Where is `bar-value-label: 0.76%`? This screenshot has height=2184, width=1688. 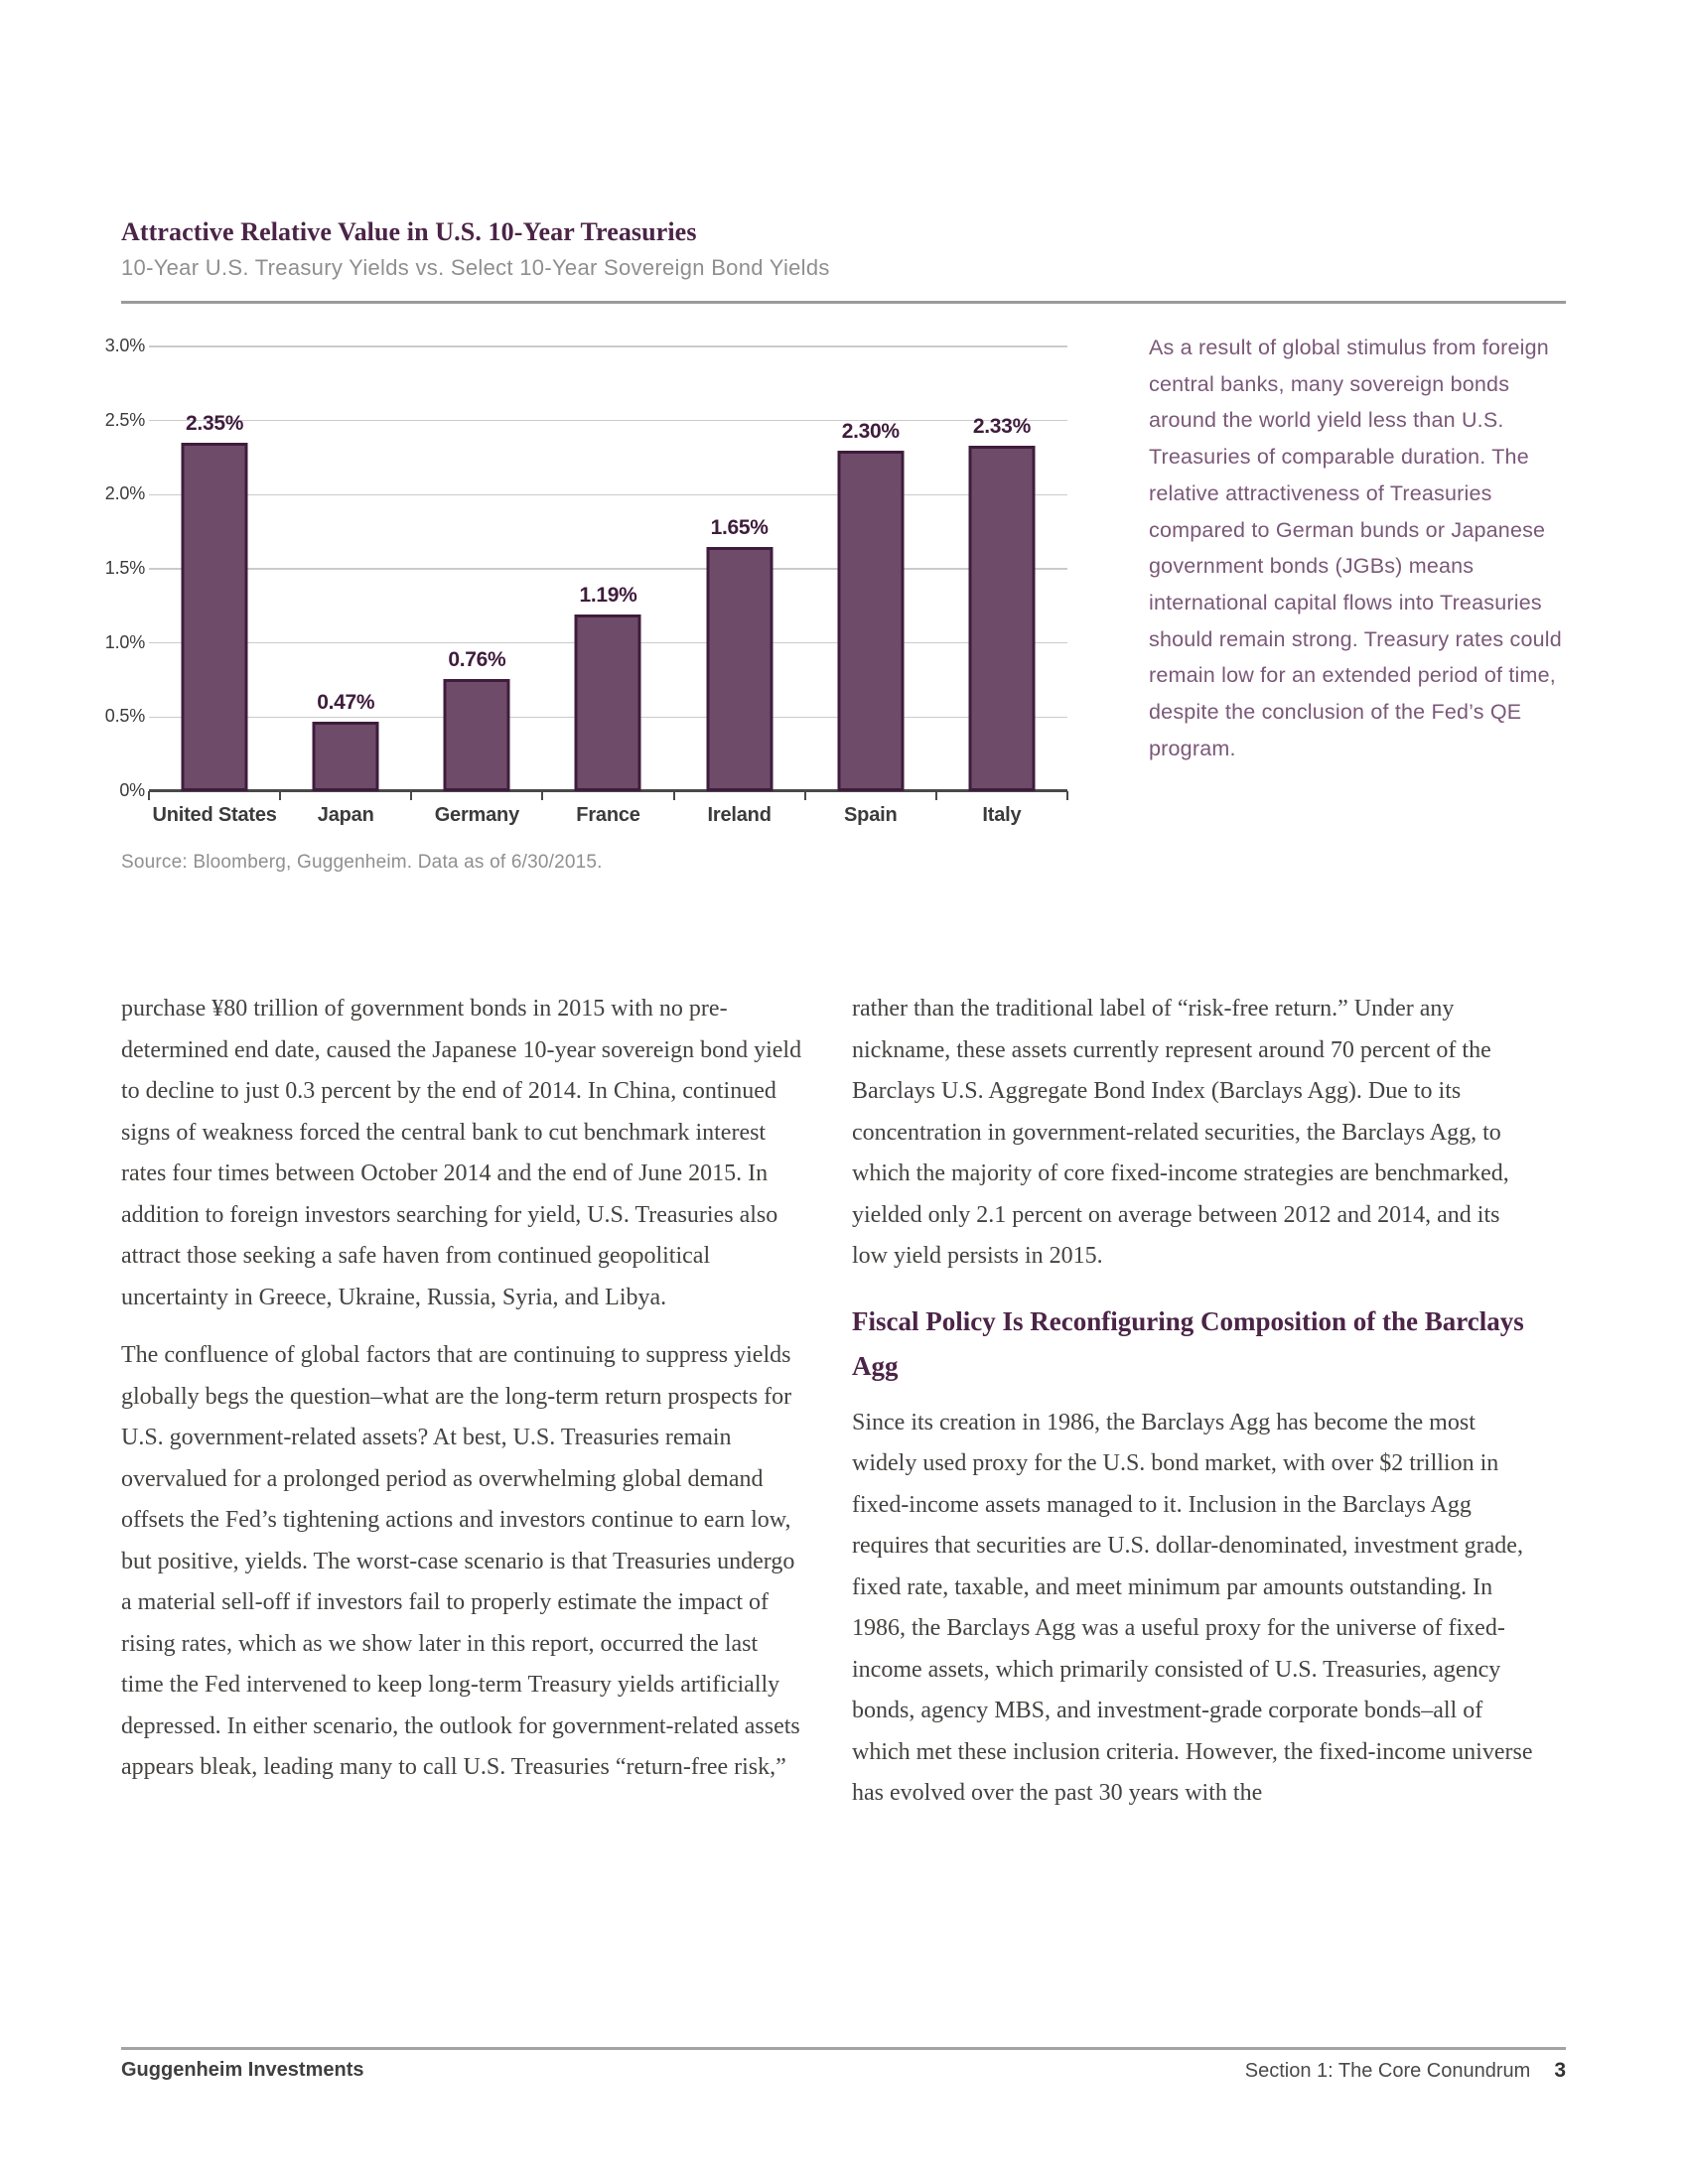 bar-value-label: 0.76% is located at coordinates (477, 659).